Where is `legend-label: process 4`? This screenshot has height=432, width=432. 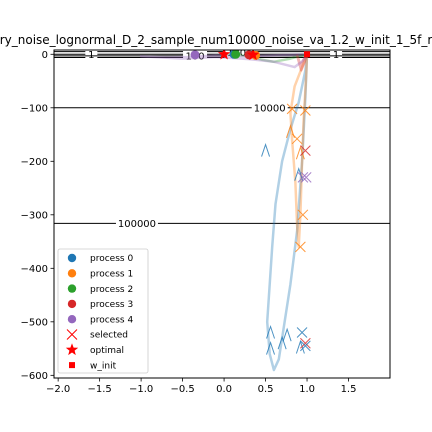
legend-label: process 4 is located at coordinates (111, 320).